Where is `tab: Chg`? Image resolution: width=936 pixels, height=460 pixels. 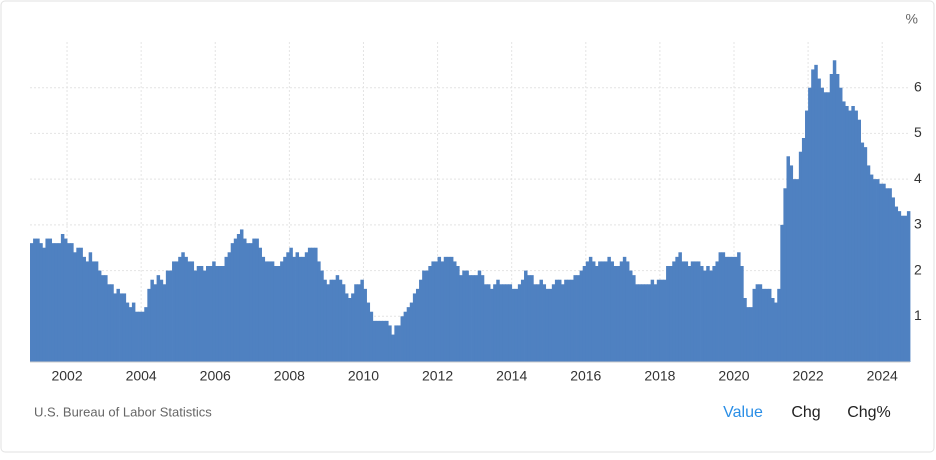 tab: Chg is located at coordinates (805, 412).